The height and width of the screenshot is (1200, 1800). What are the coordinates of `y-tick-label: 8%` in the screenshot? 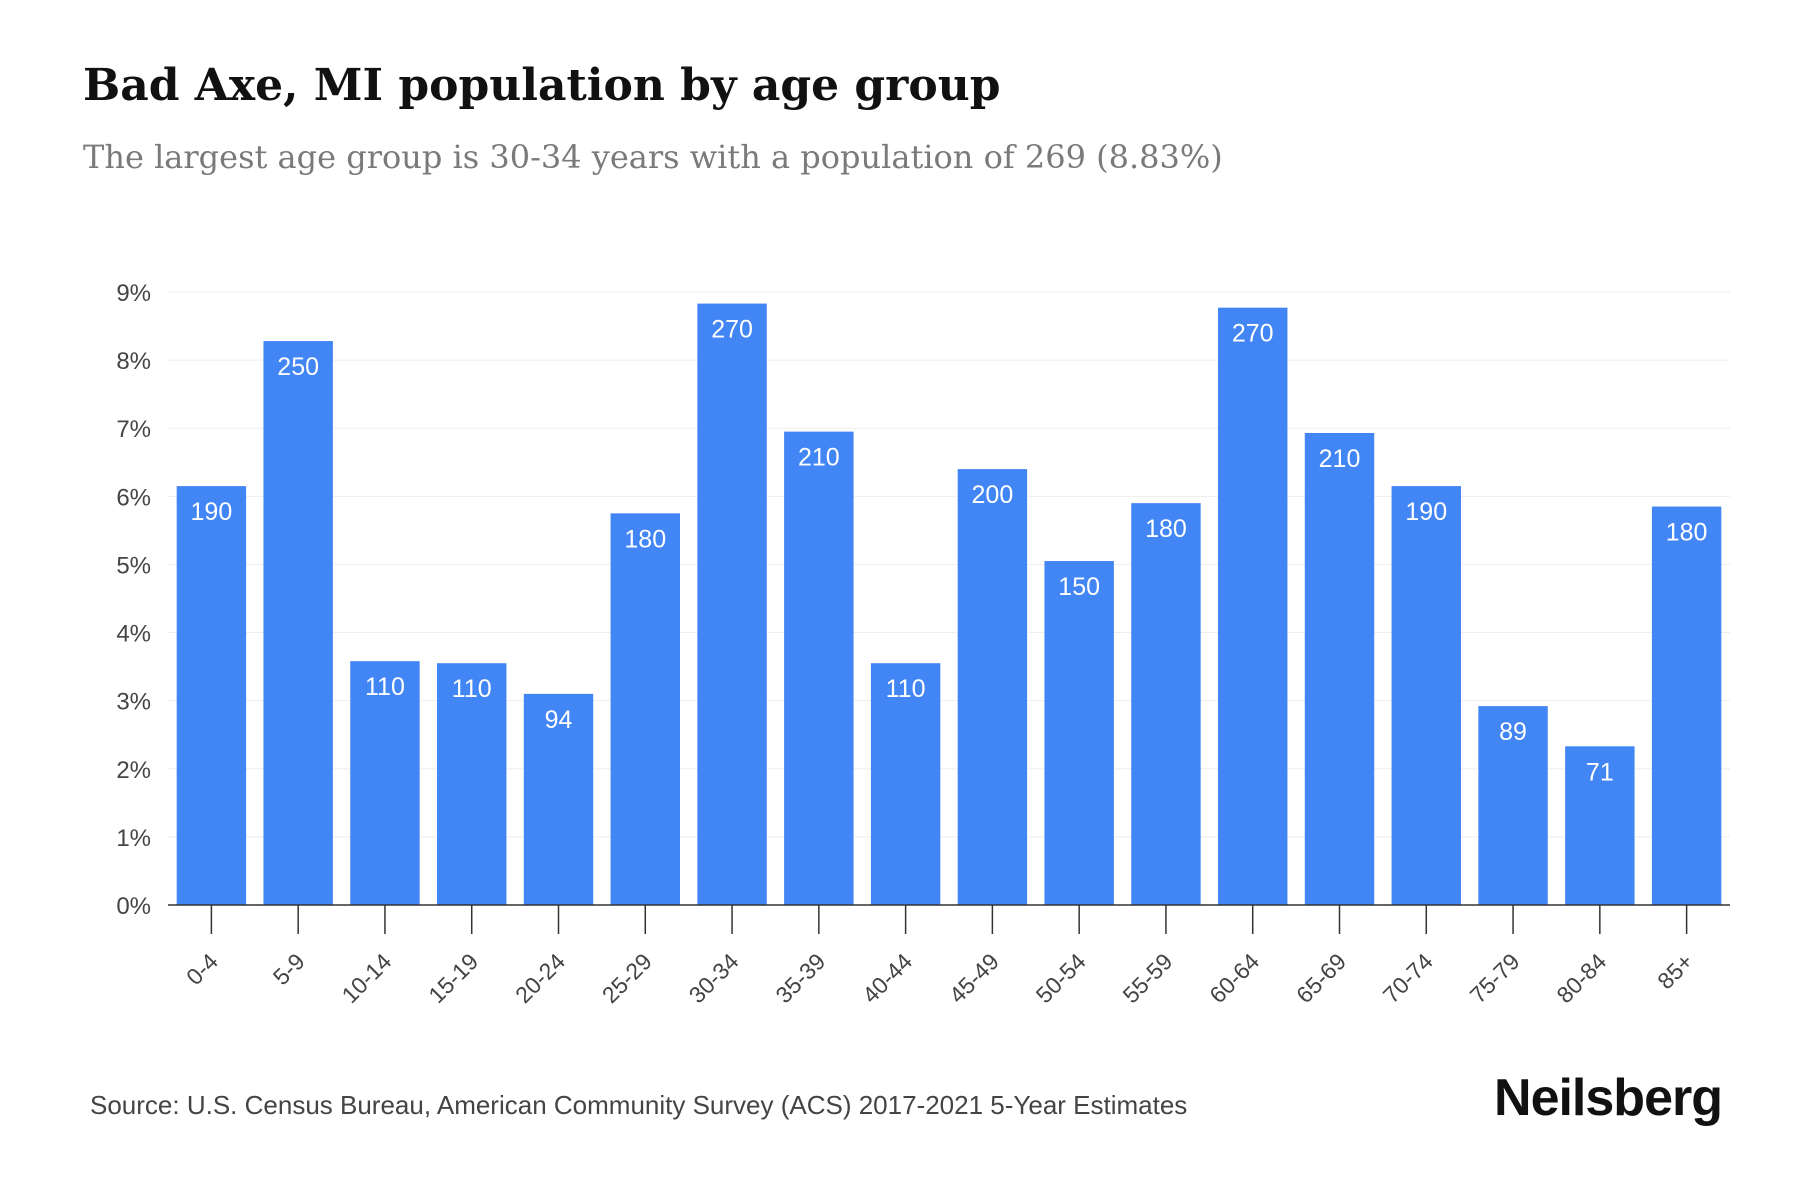 It's located at (133, 361).